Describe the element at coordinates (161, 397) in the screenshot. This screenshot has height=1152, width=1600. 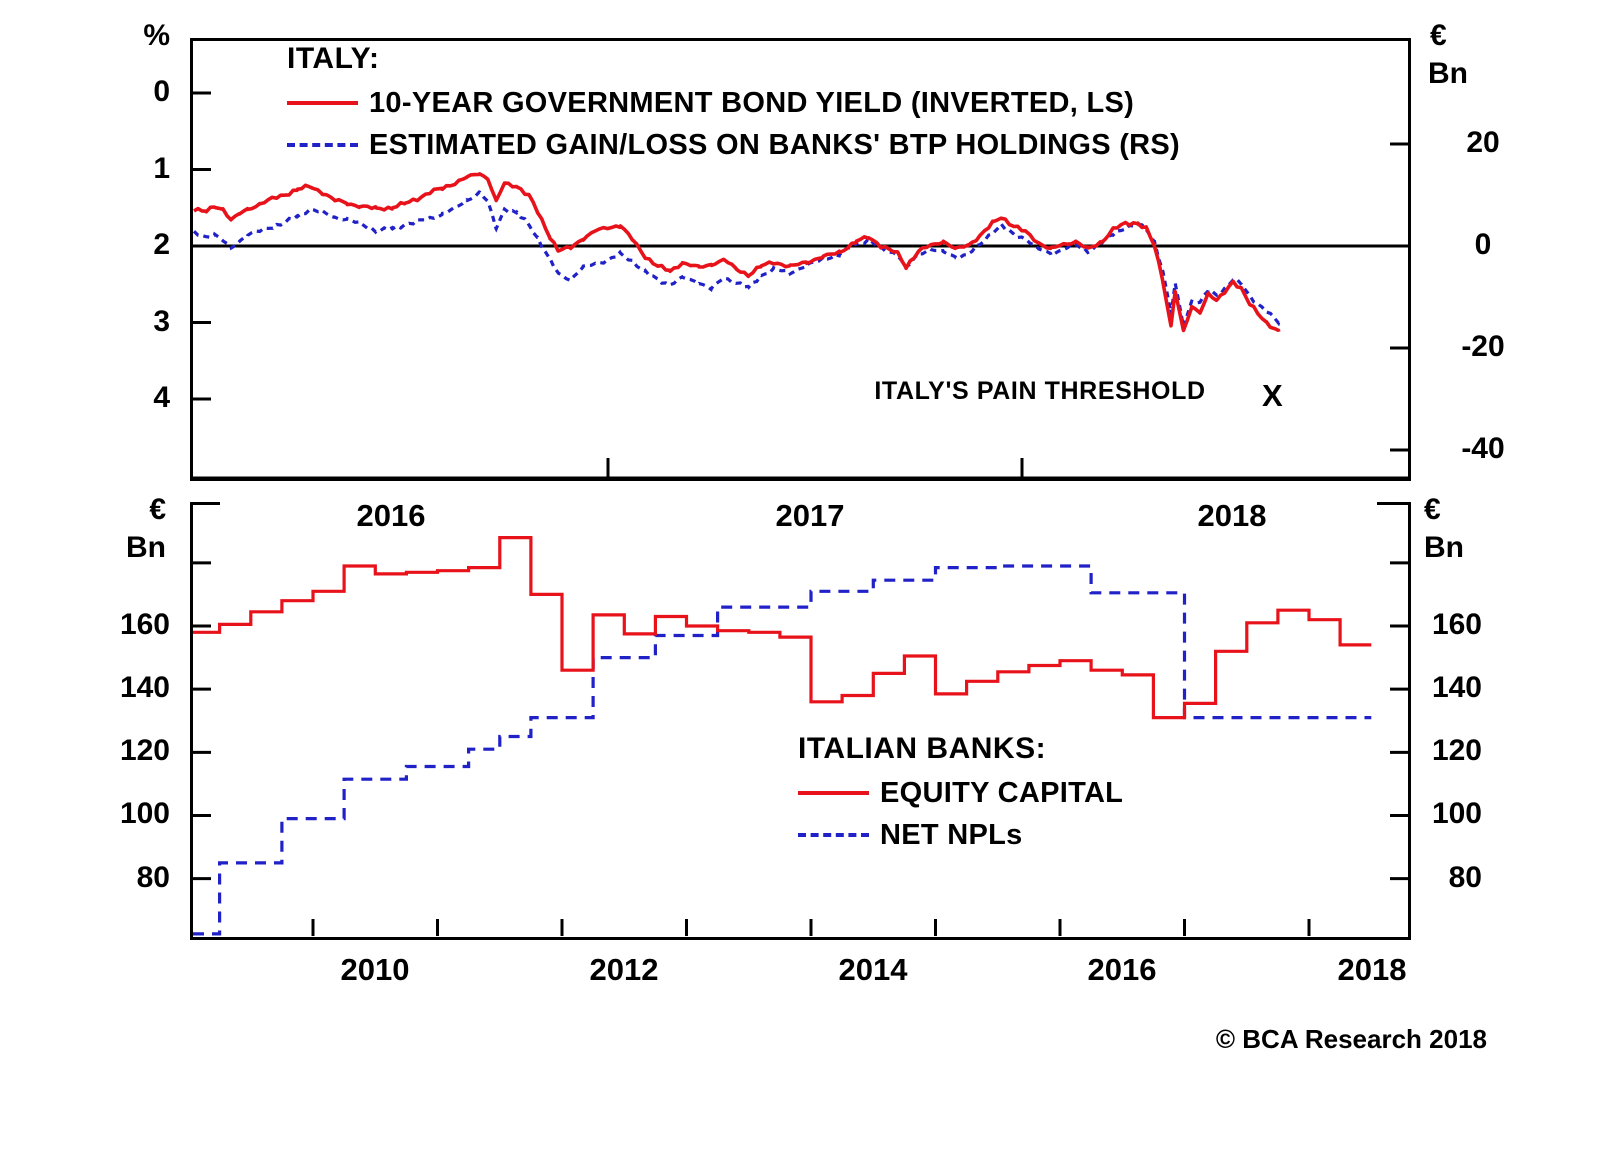
I see `top-left-tick-label: 4` at that location.